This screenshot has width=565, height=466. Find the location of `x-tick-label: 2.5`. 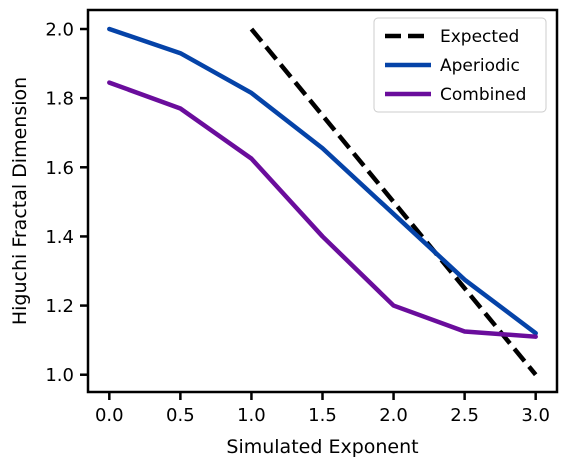

x-tick-label: 2.5 is located at coordinates (464, 415).